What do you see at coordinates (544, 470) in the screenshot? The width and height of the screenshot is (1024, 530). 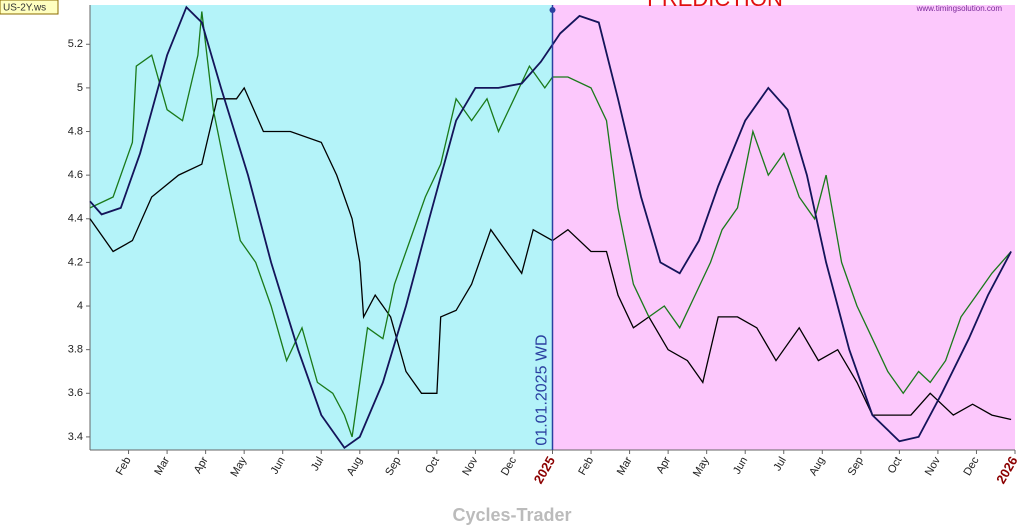 I see `x-tick-label: 2025` at bounding box center [544, 470].